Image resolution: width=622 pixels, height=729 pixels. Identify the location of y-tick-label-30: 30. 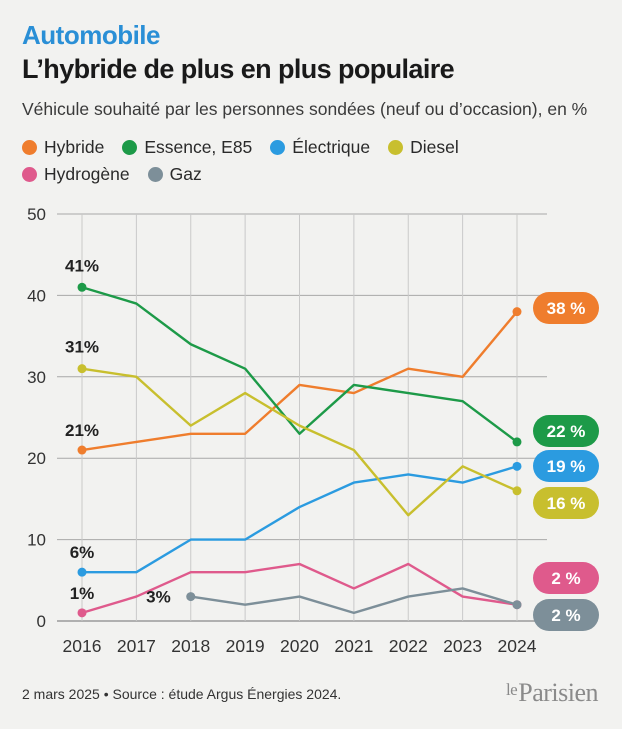
(36, 377).